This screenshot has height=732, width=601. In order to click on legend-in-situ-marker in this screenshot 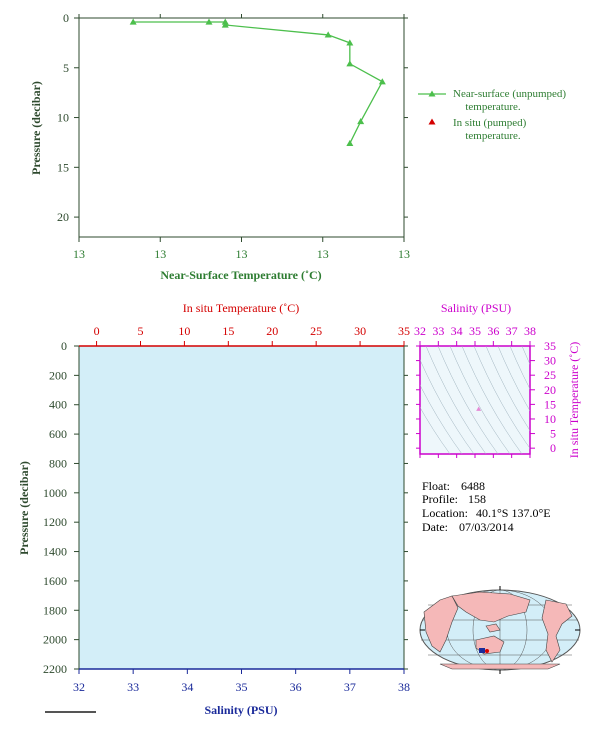, I will do `click(432, 121)`.